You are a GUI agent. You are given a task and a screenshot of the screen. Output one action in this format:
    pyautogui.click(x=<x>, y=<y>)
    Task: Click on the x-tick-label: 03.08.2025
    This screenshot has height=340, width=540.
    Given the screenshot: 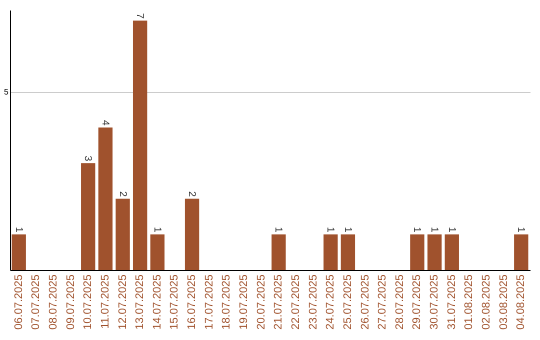 What is the action you would take?
    pyautogui.click(x=504, y=302)
    